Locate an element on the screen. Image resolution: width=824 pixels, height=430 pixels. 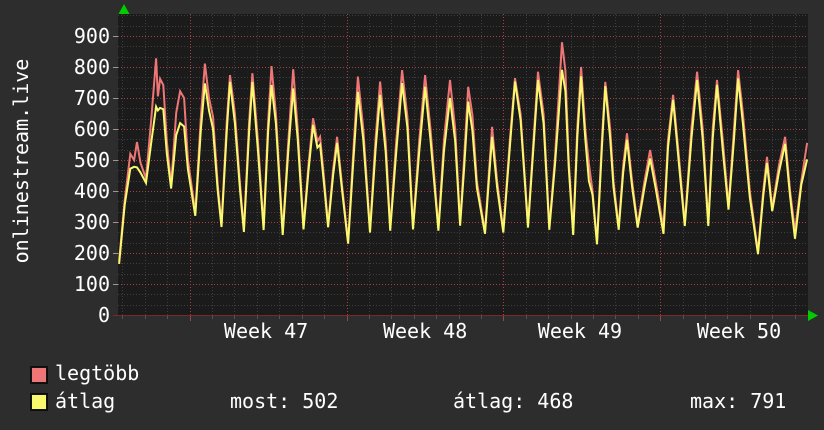
stat-atlag: átlag: 468 is located at coordinates (513, 401).